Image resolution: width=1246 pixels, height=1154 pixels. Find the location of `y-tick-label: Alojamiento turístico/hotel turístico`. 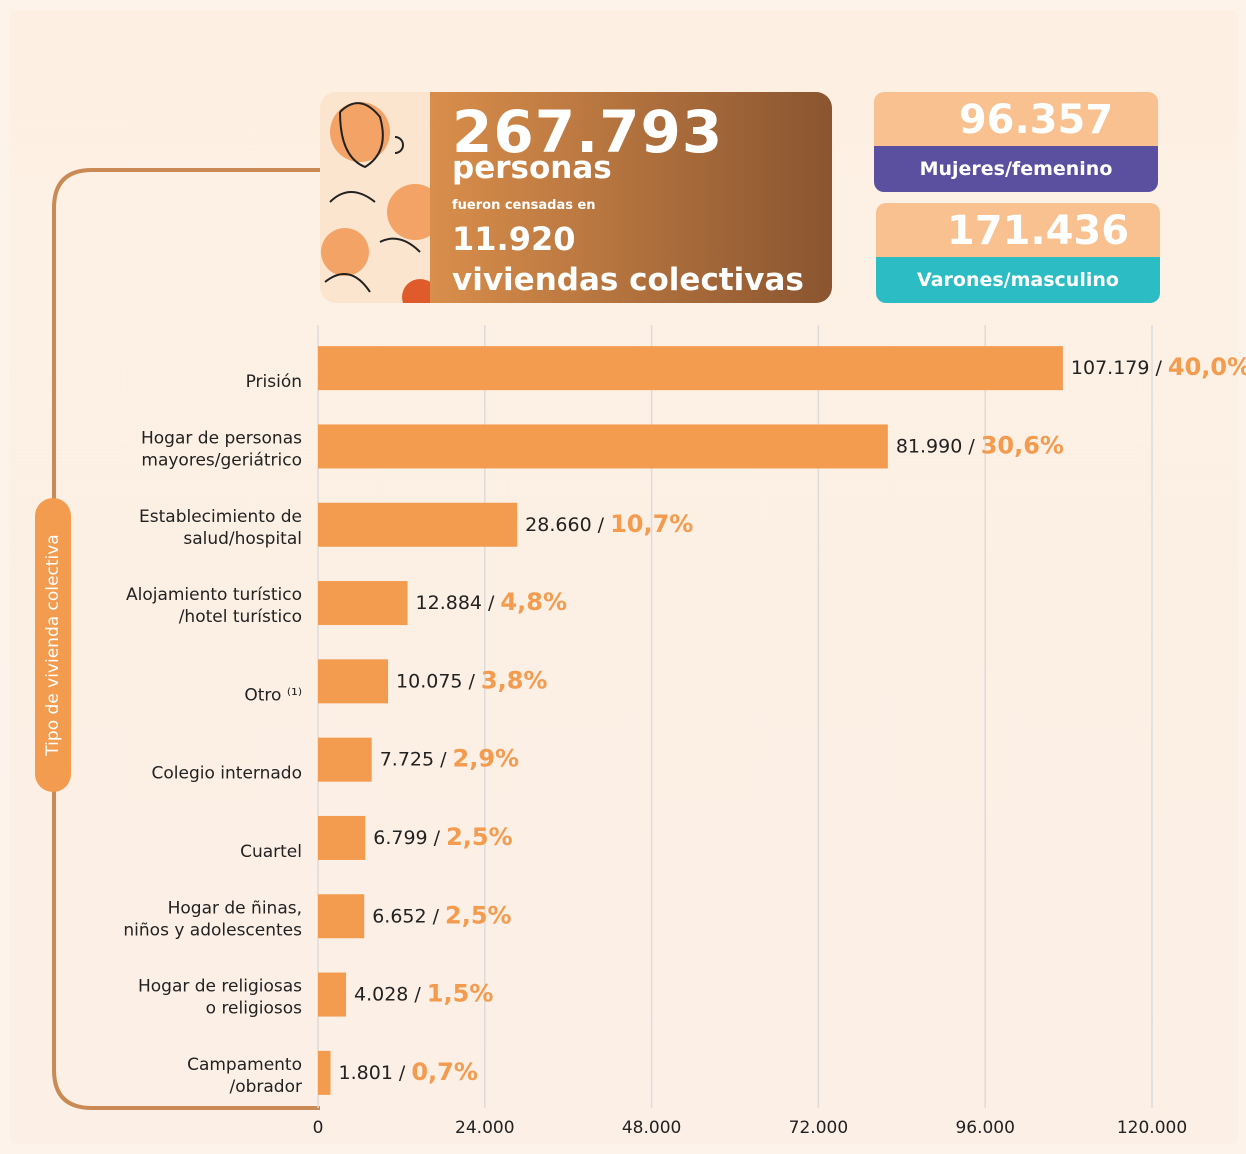

y-tick-label: Alojamiento turístico/hotel turístico is located at coordinates (214, 606).